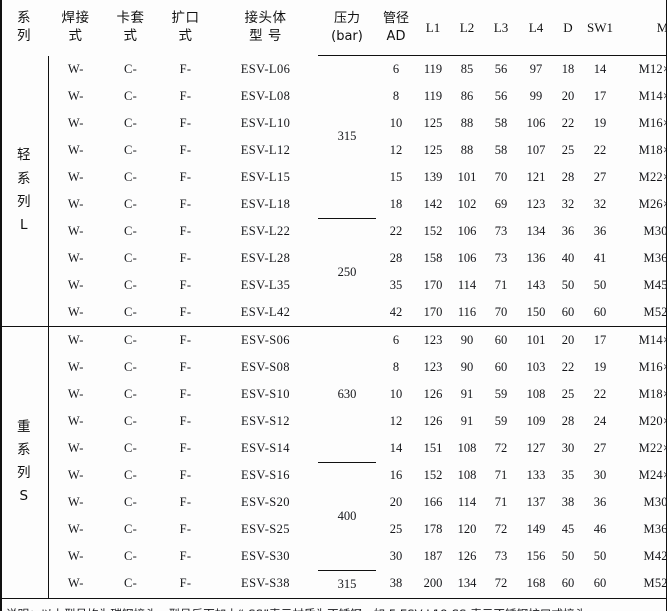  I want to click on series-label-cell: 轻 系 列 L, so click(24, 191).